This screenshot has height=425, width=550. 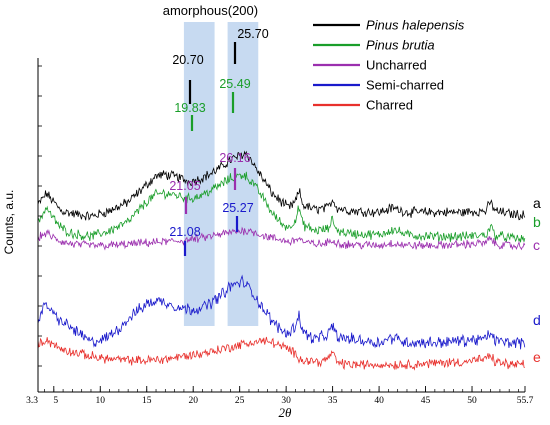 I want to click on peak-annotations: 20.70 25.70 19.83 25.49 21.05 26.16 21.08 25.27, so click(x=219, y=141).